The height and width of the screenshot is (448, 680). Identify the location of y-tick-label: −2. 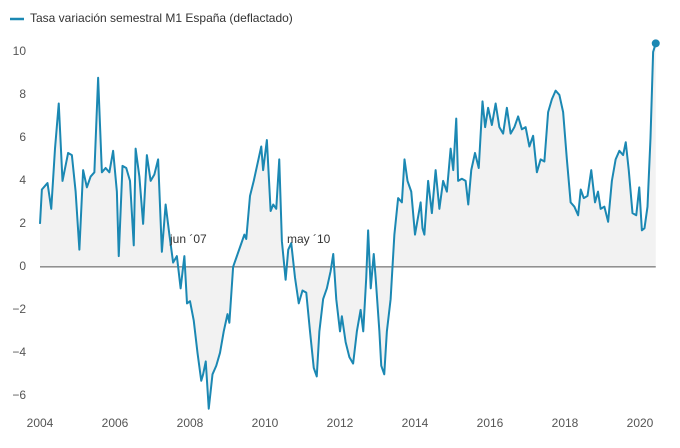
(19, 309).